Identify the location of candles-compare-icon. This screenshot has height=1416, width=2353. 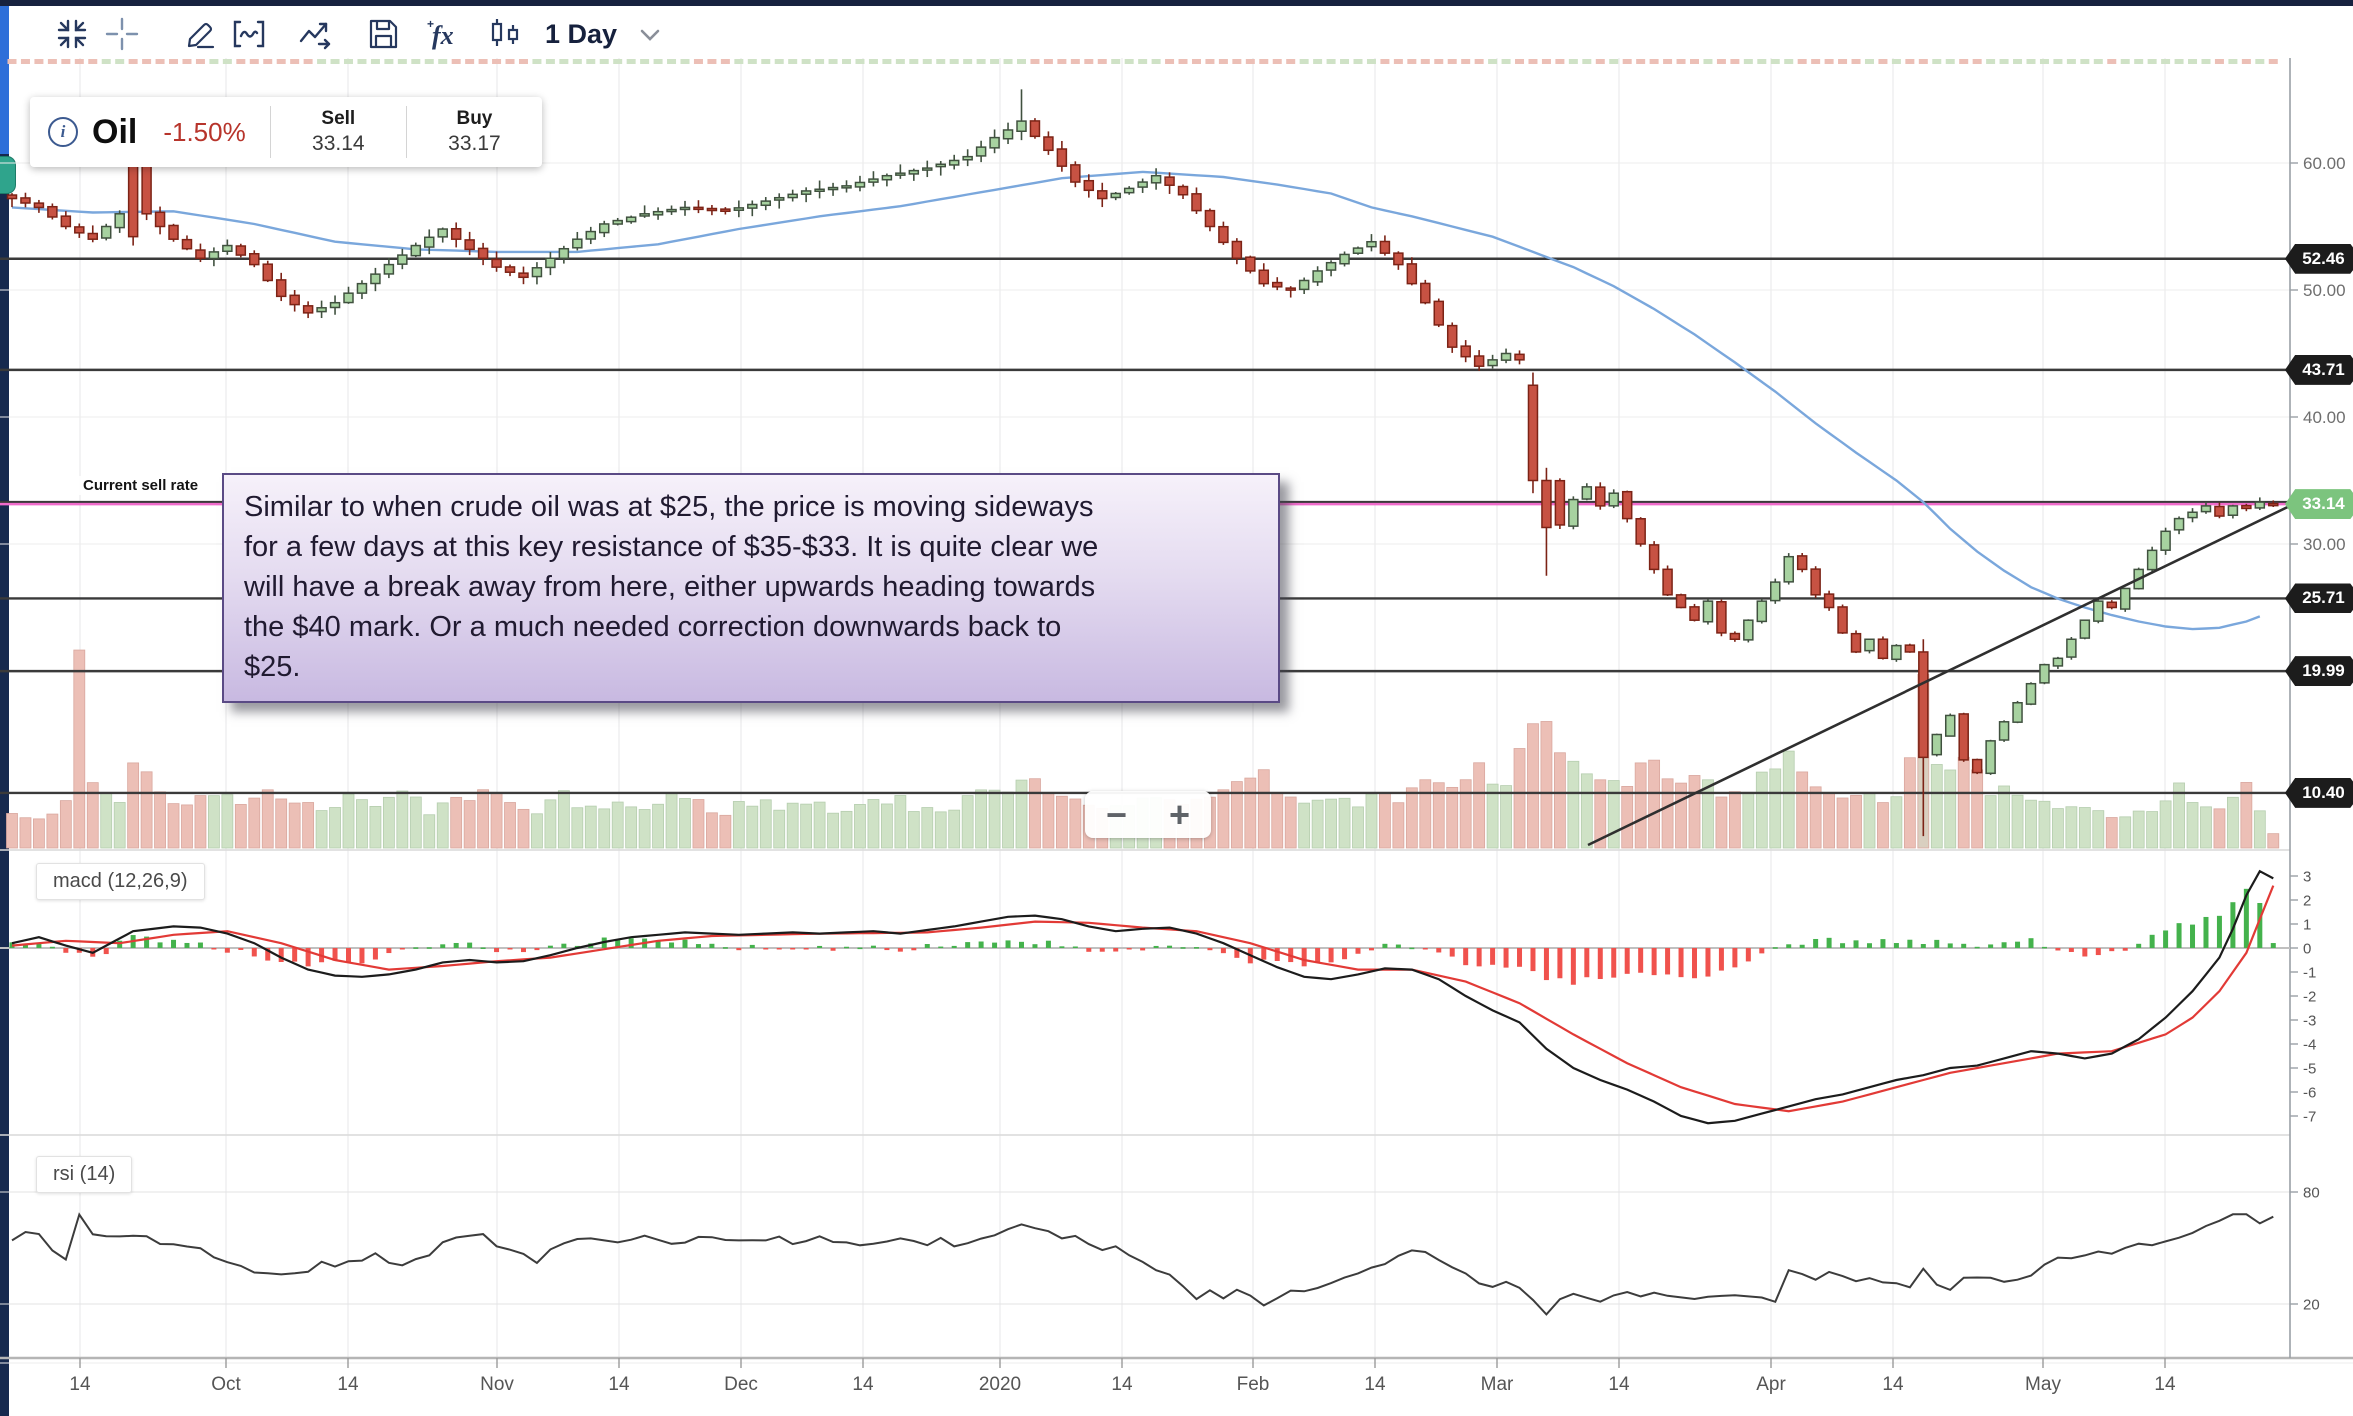
(505, 34).